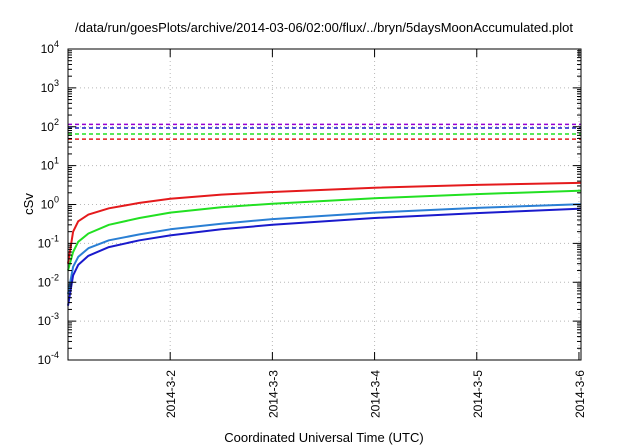  Describe the element at coordinates (28, 204) in the screenshot. I see `y-axis-title: cSv` at that location.